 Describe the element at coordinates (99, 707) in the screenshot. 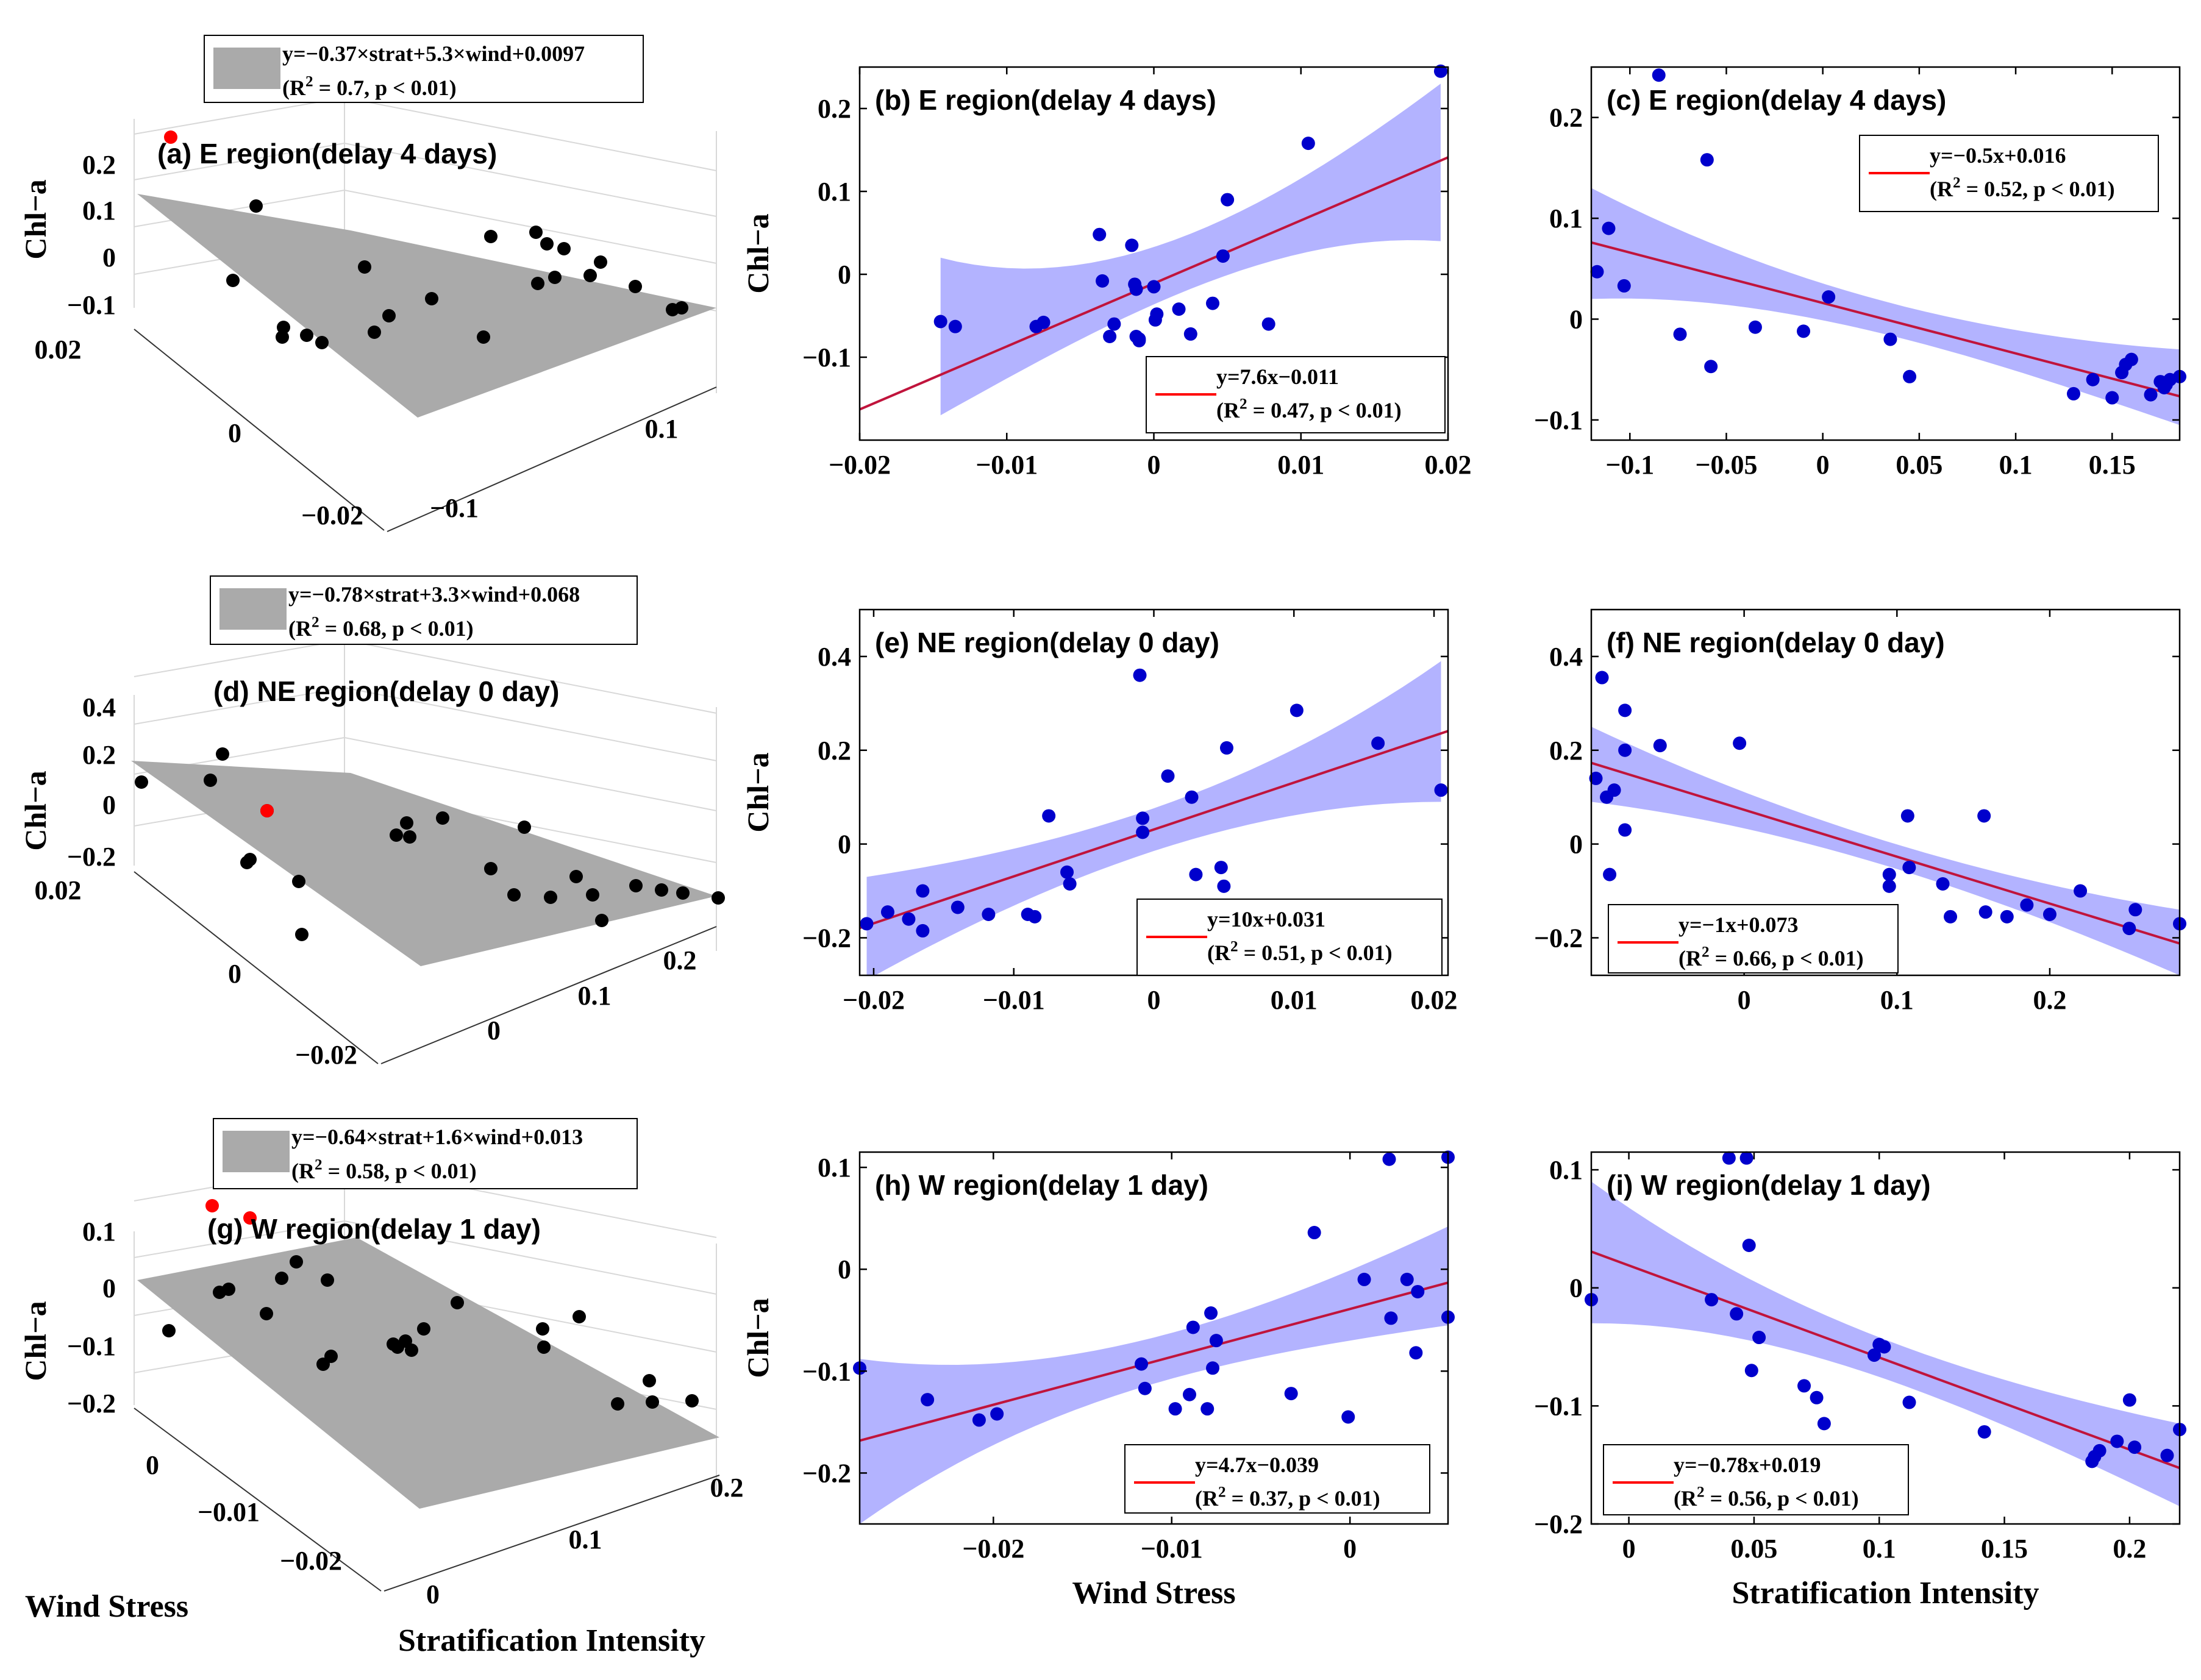

I see `z-tick-label: 0.4` at that location.